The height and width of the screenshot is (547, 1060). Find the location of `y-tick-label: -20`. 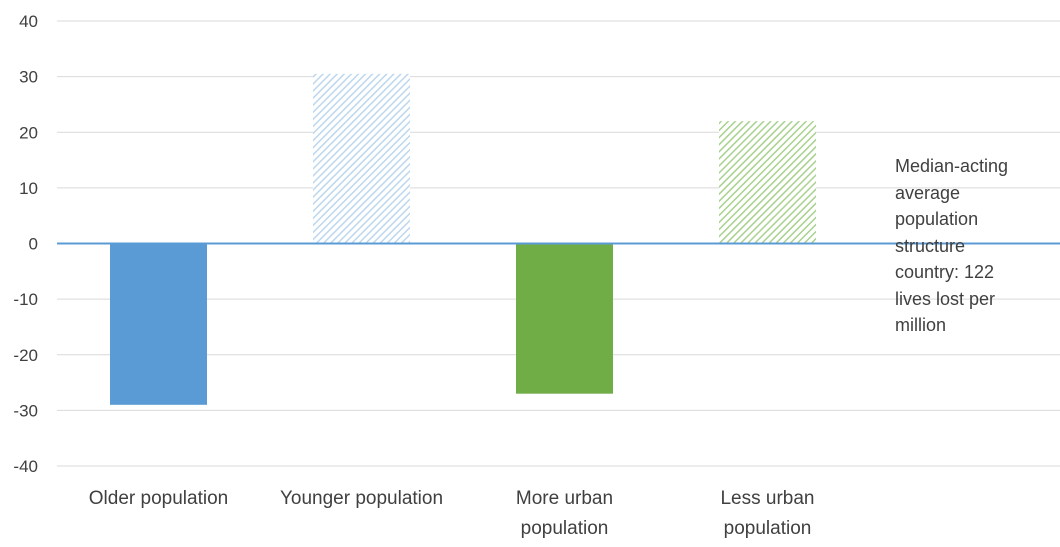

y-tick-label: -20 is located at coordinates (25, 355).